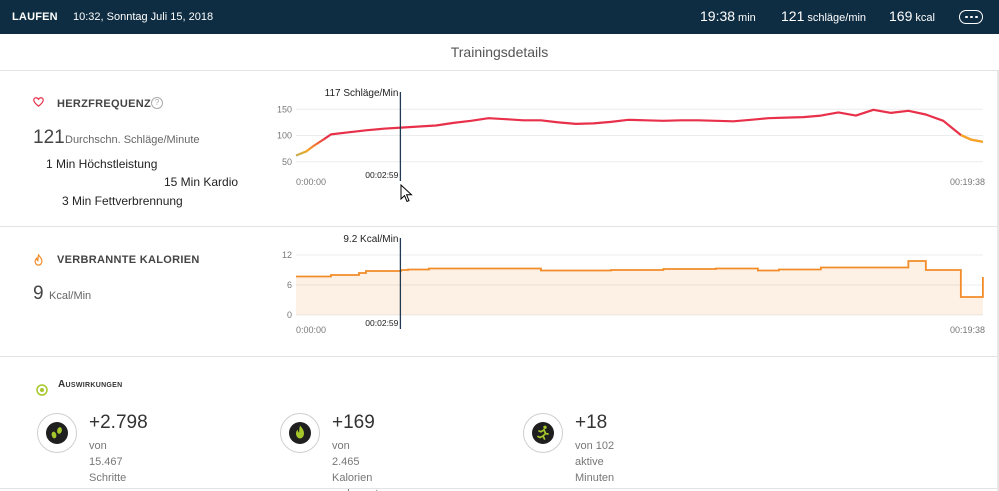 Image resolution: width=999 pixels, height=491 pixels. I want to click on impact-steps-desc-line1: von 15.467 Schritte, so click(108, 462).